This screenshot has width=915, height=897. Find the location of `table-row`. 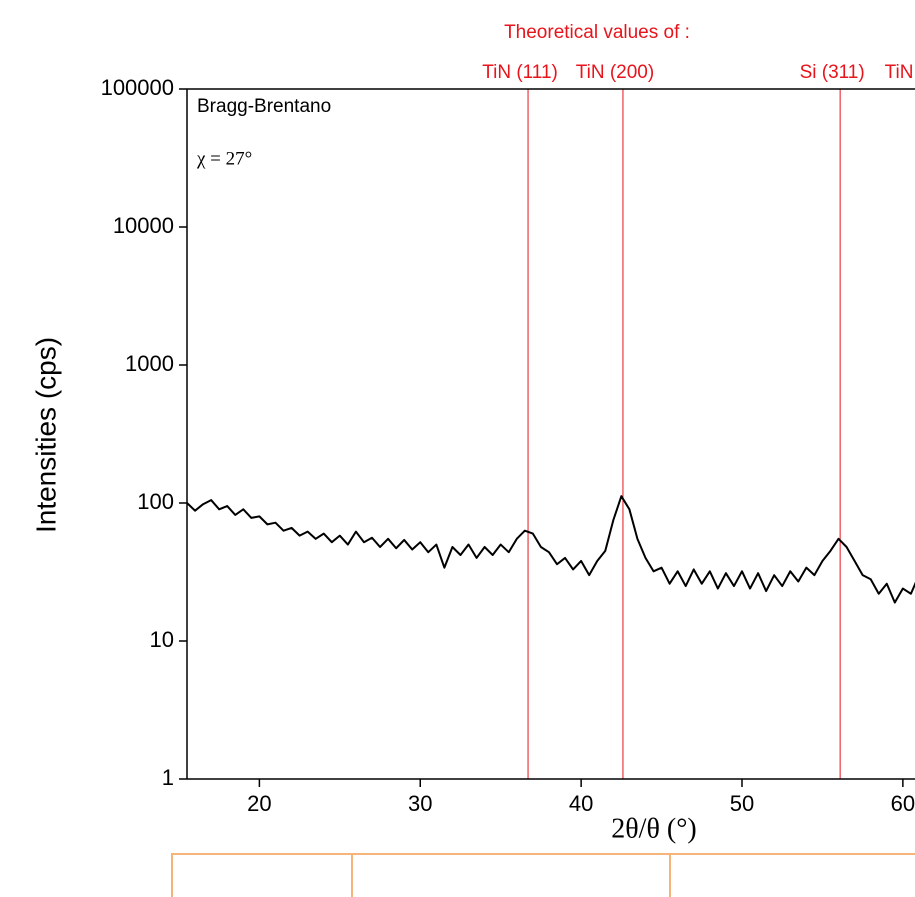

table-row is located at coordinates (543, 875).